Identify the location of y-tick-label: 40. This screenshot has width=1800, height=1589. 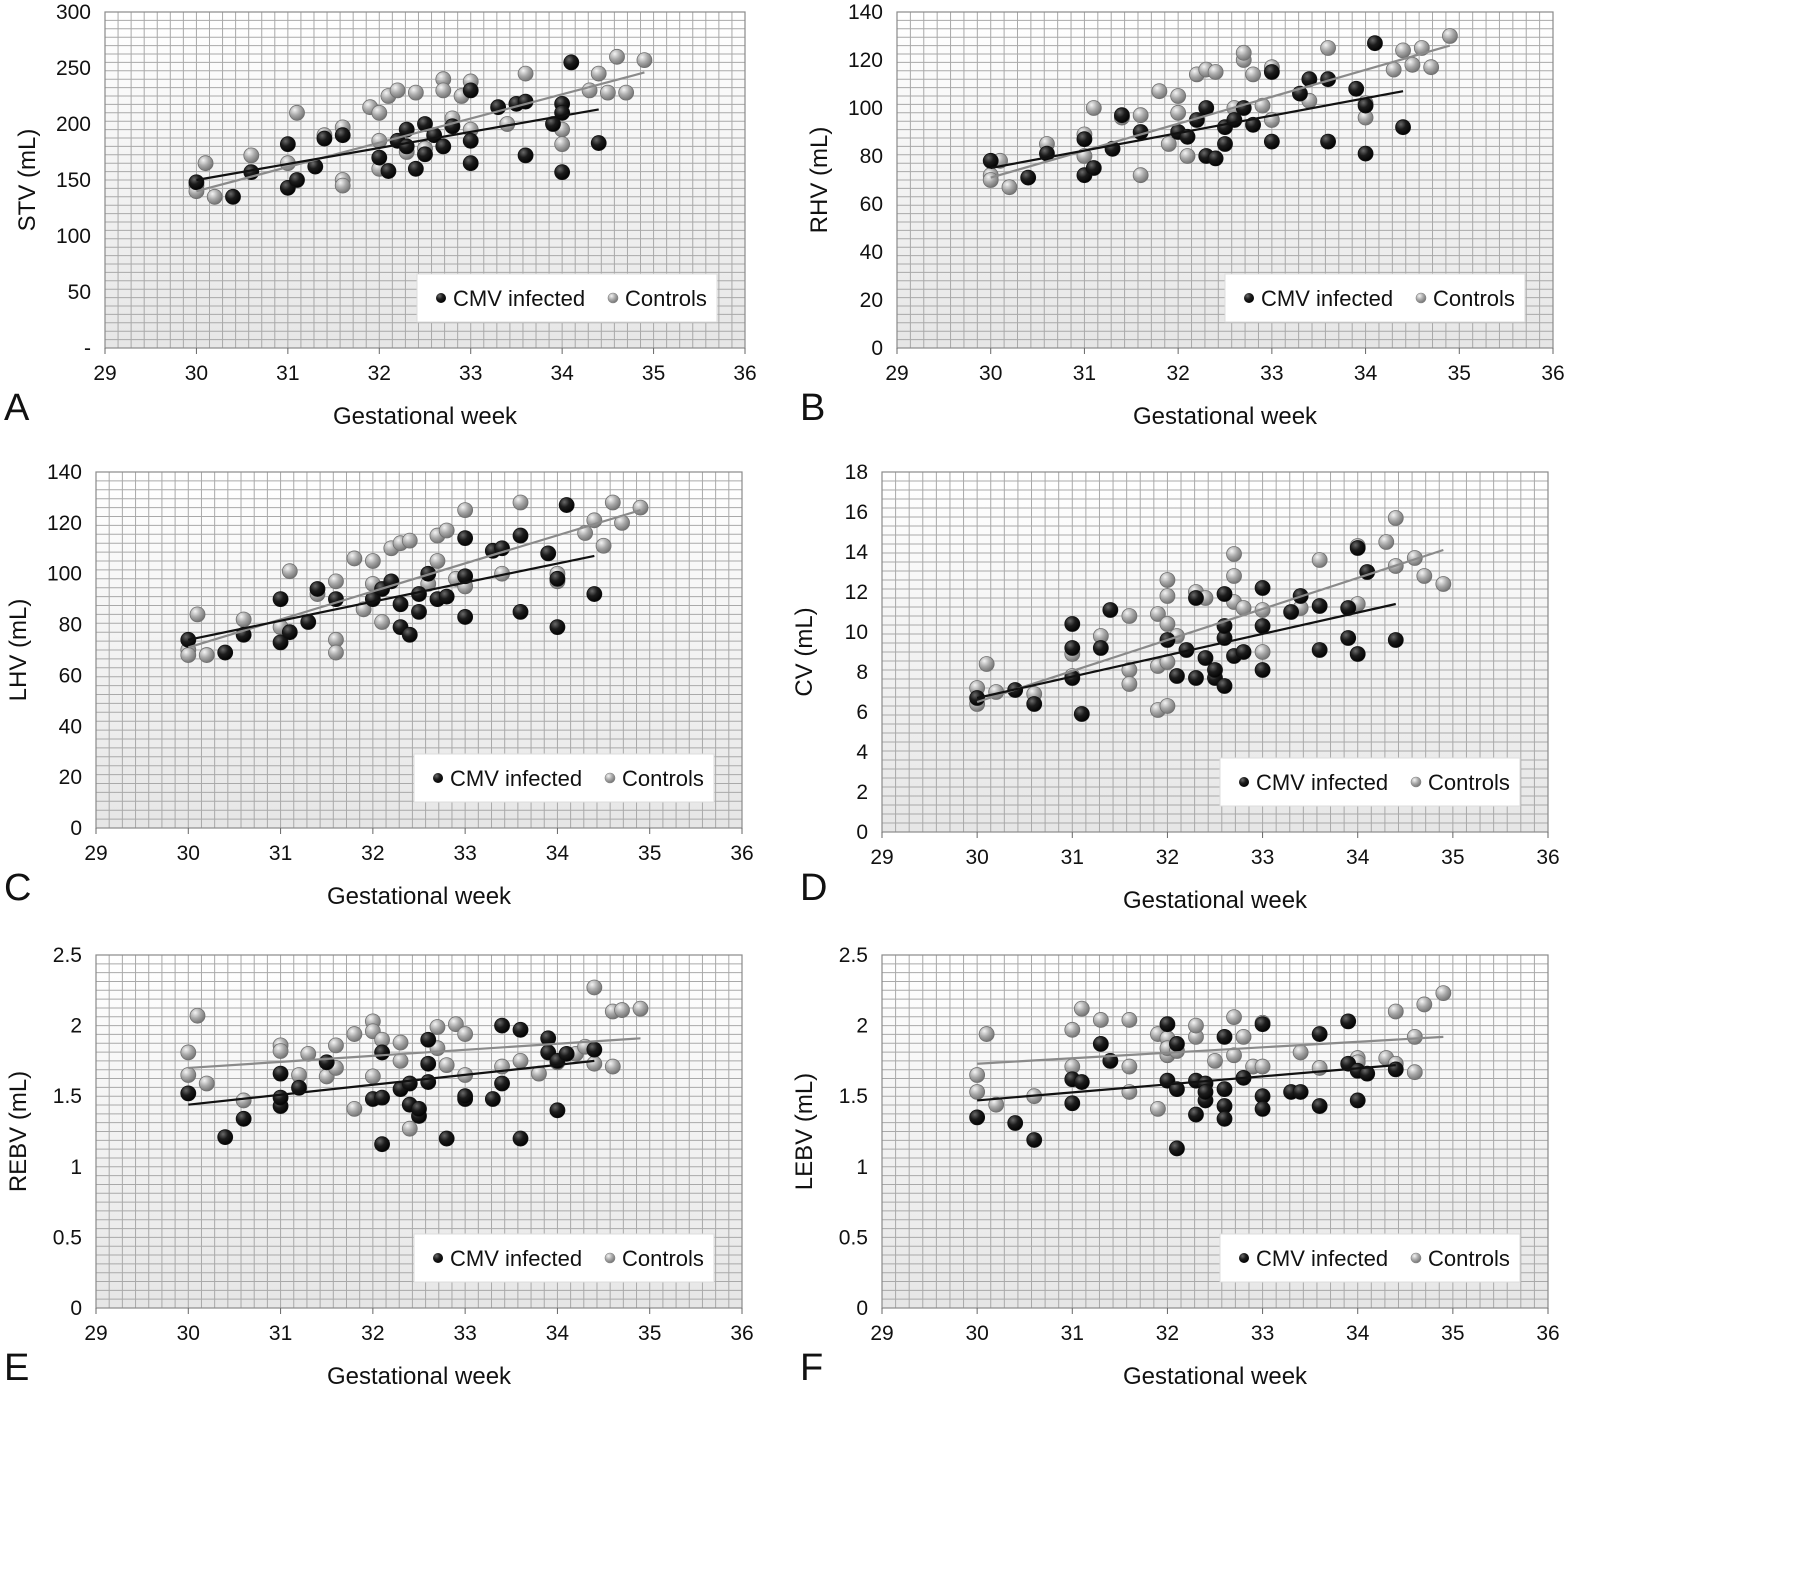
(871, 252).